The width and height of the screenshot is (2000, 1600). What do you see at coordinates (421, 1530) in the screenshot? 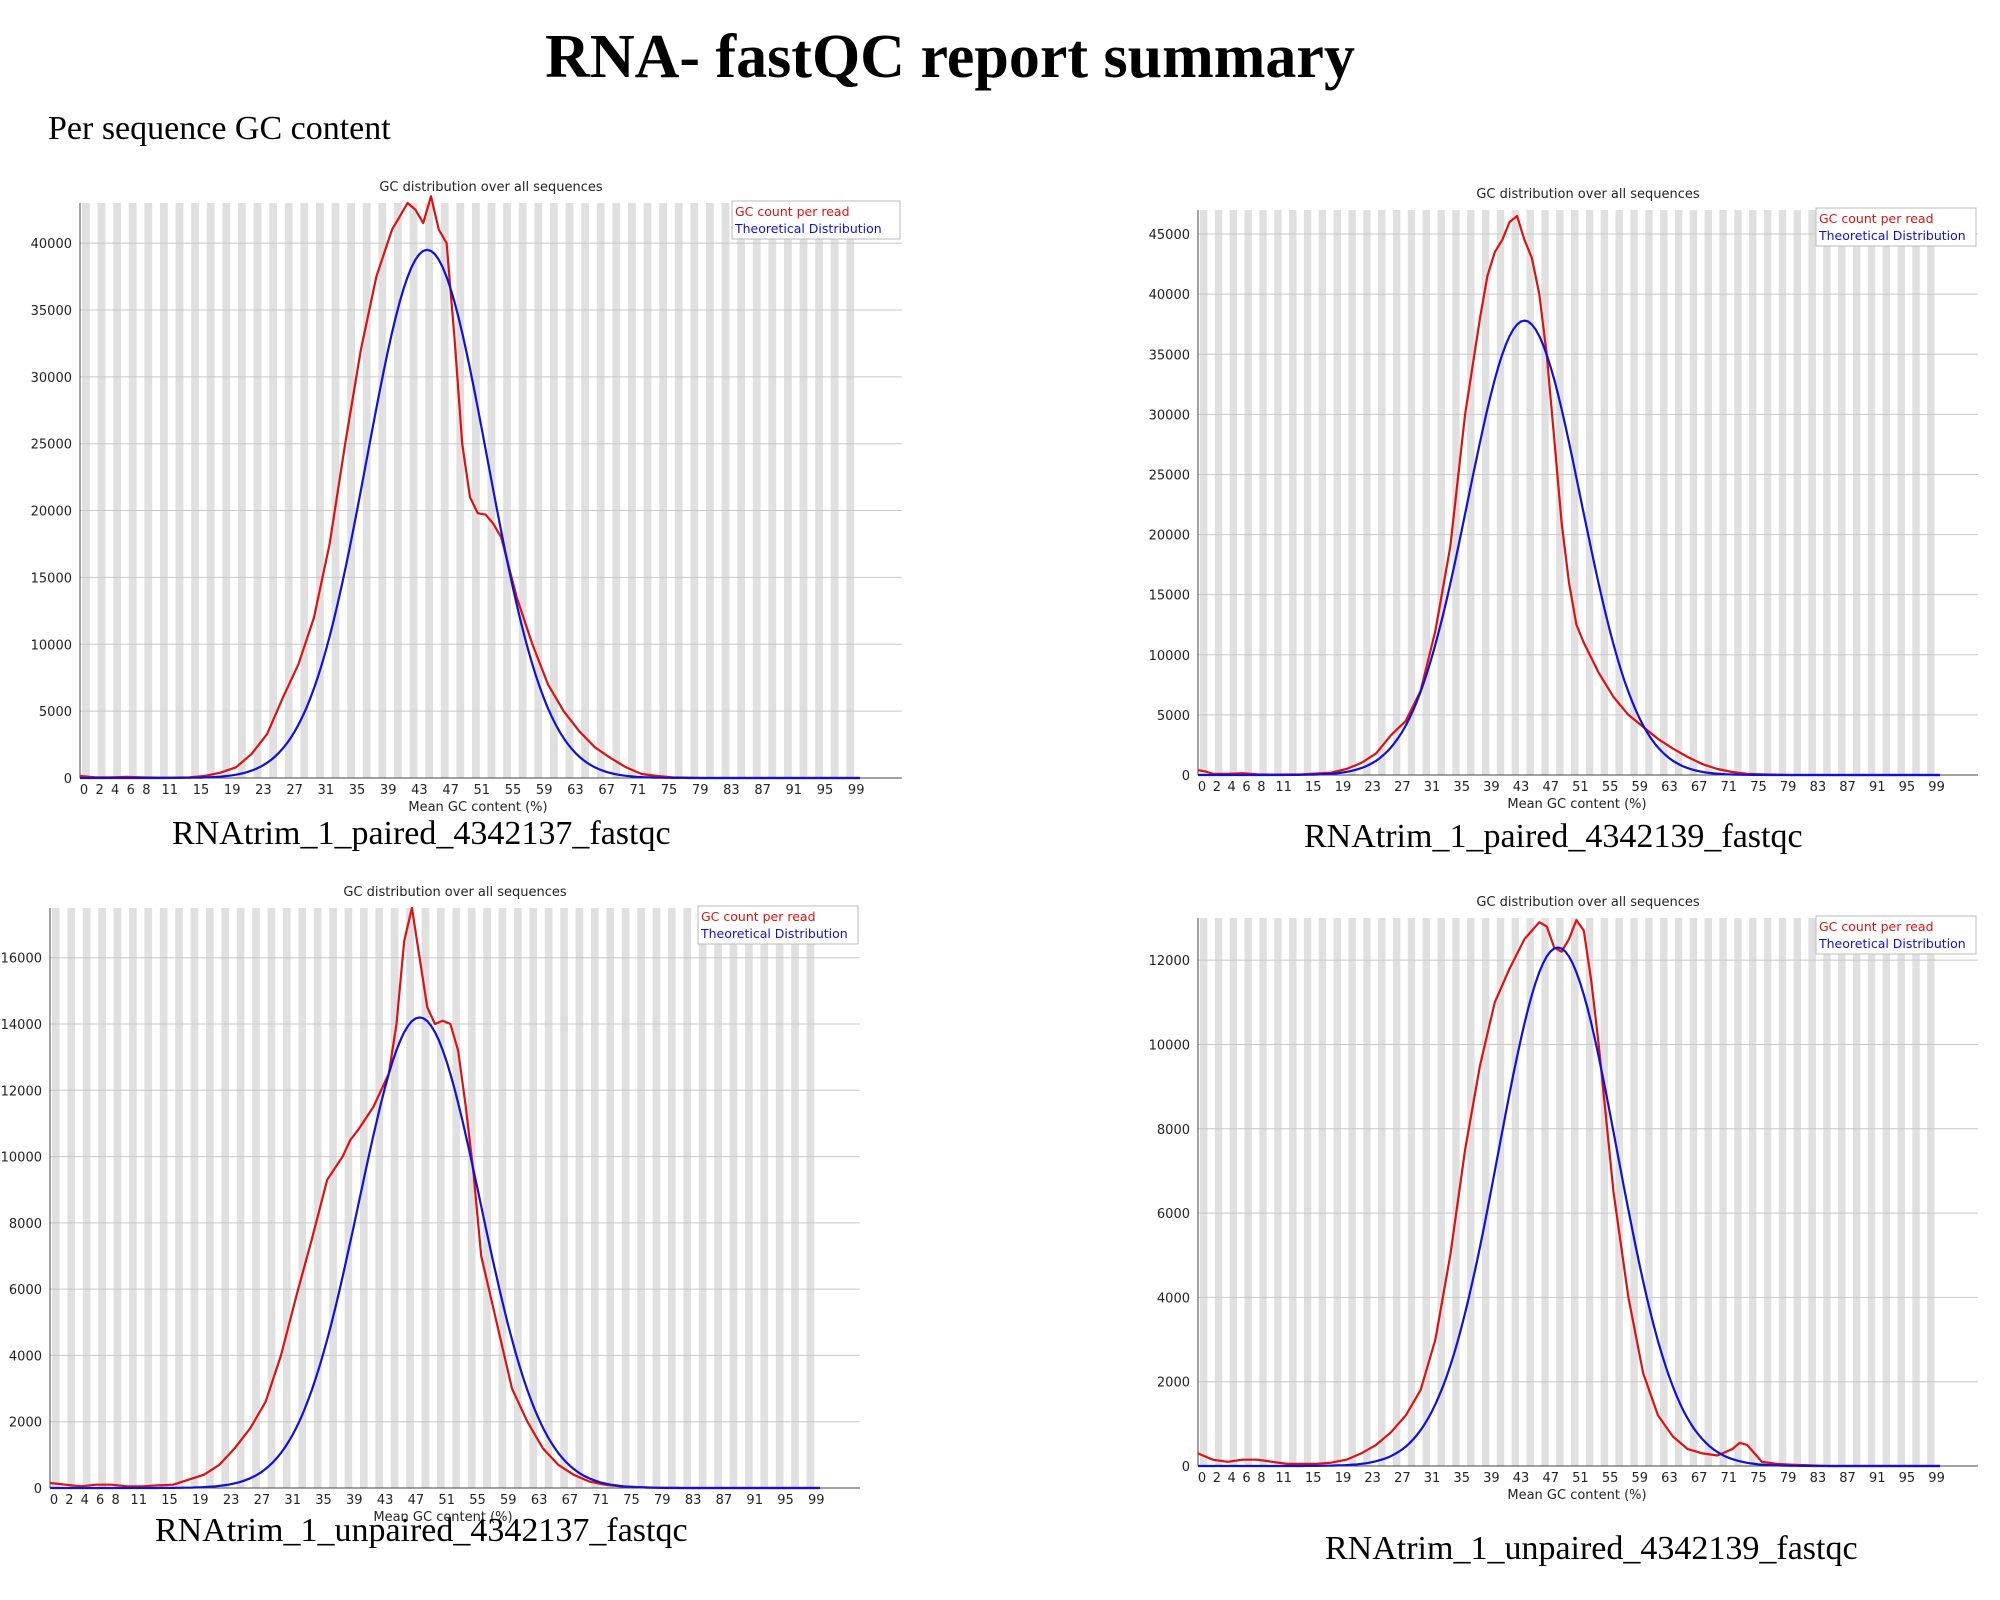
I see `chart-caption: RNAtrim_1_unpaired_4342137_fastqc` at bounding box center [421, 1530].